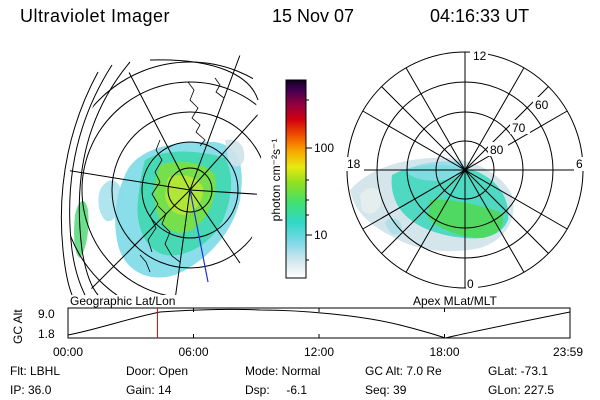 The width and height of the screenshot is (600, 400). Describe the element at coordinates (199, 236) in the screenshot. I see `spacecraft-meridian` at that location.